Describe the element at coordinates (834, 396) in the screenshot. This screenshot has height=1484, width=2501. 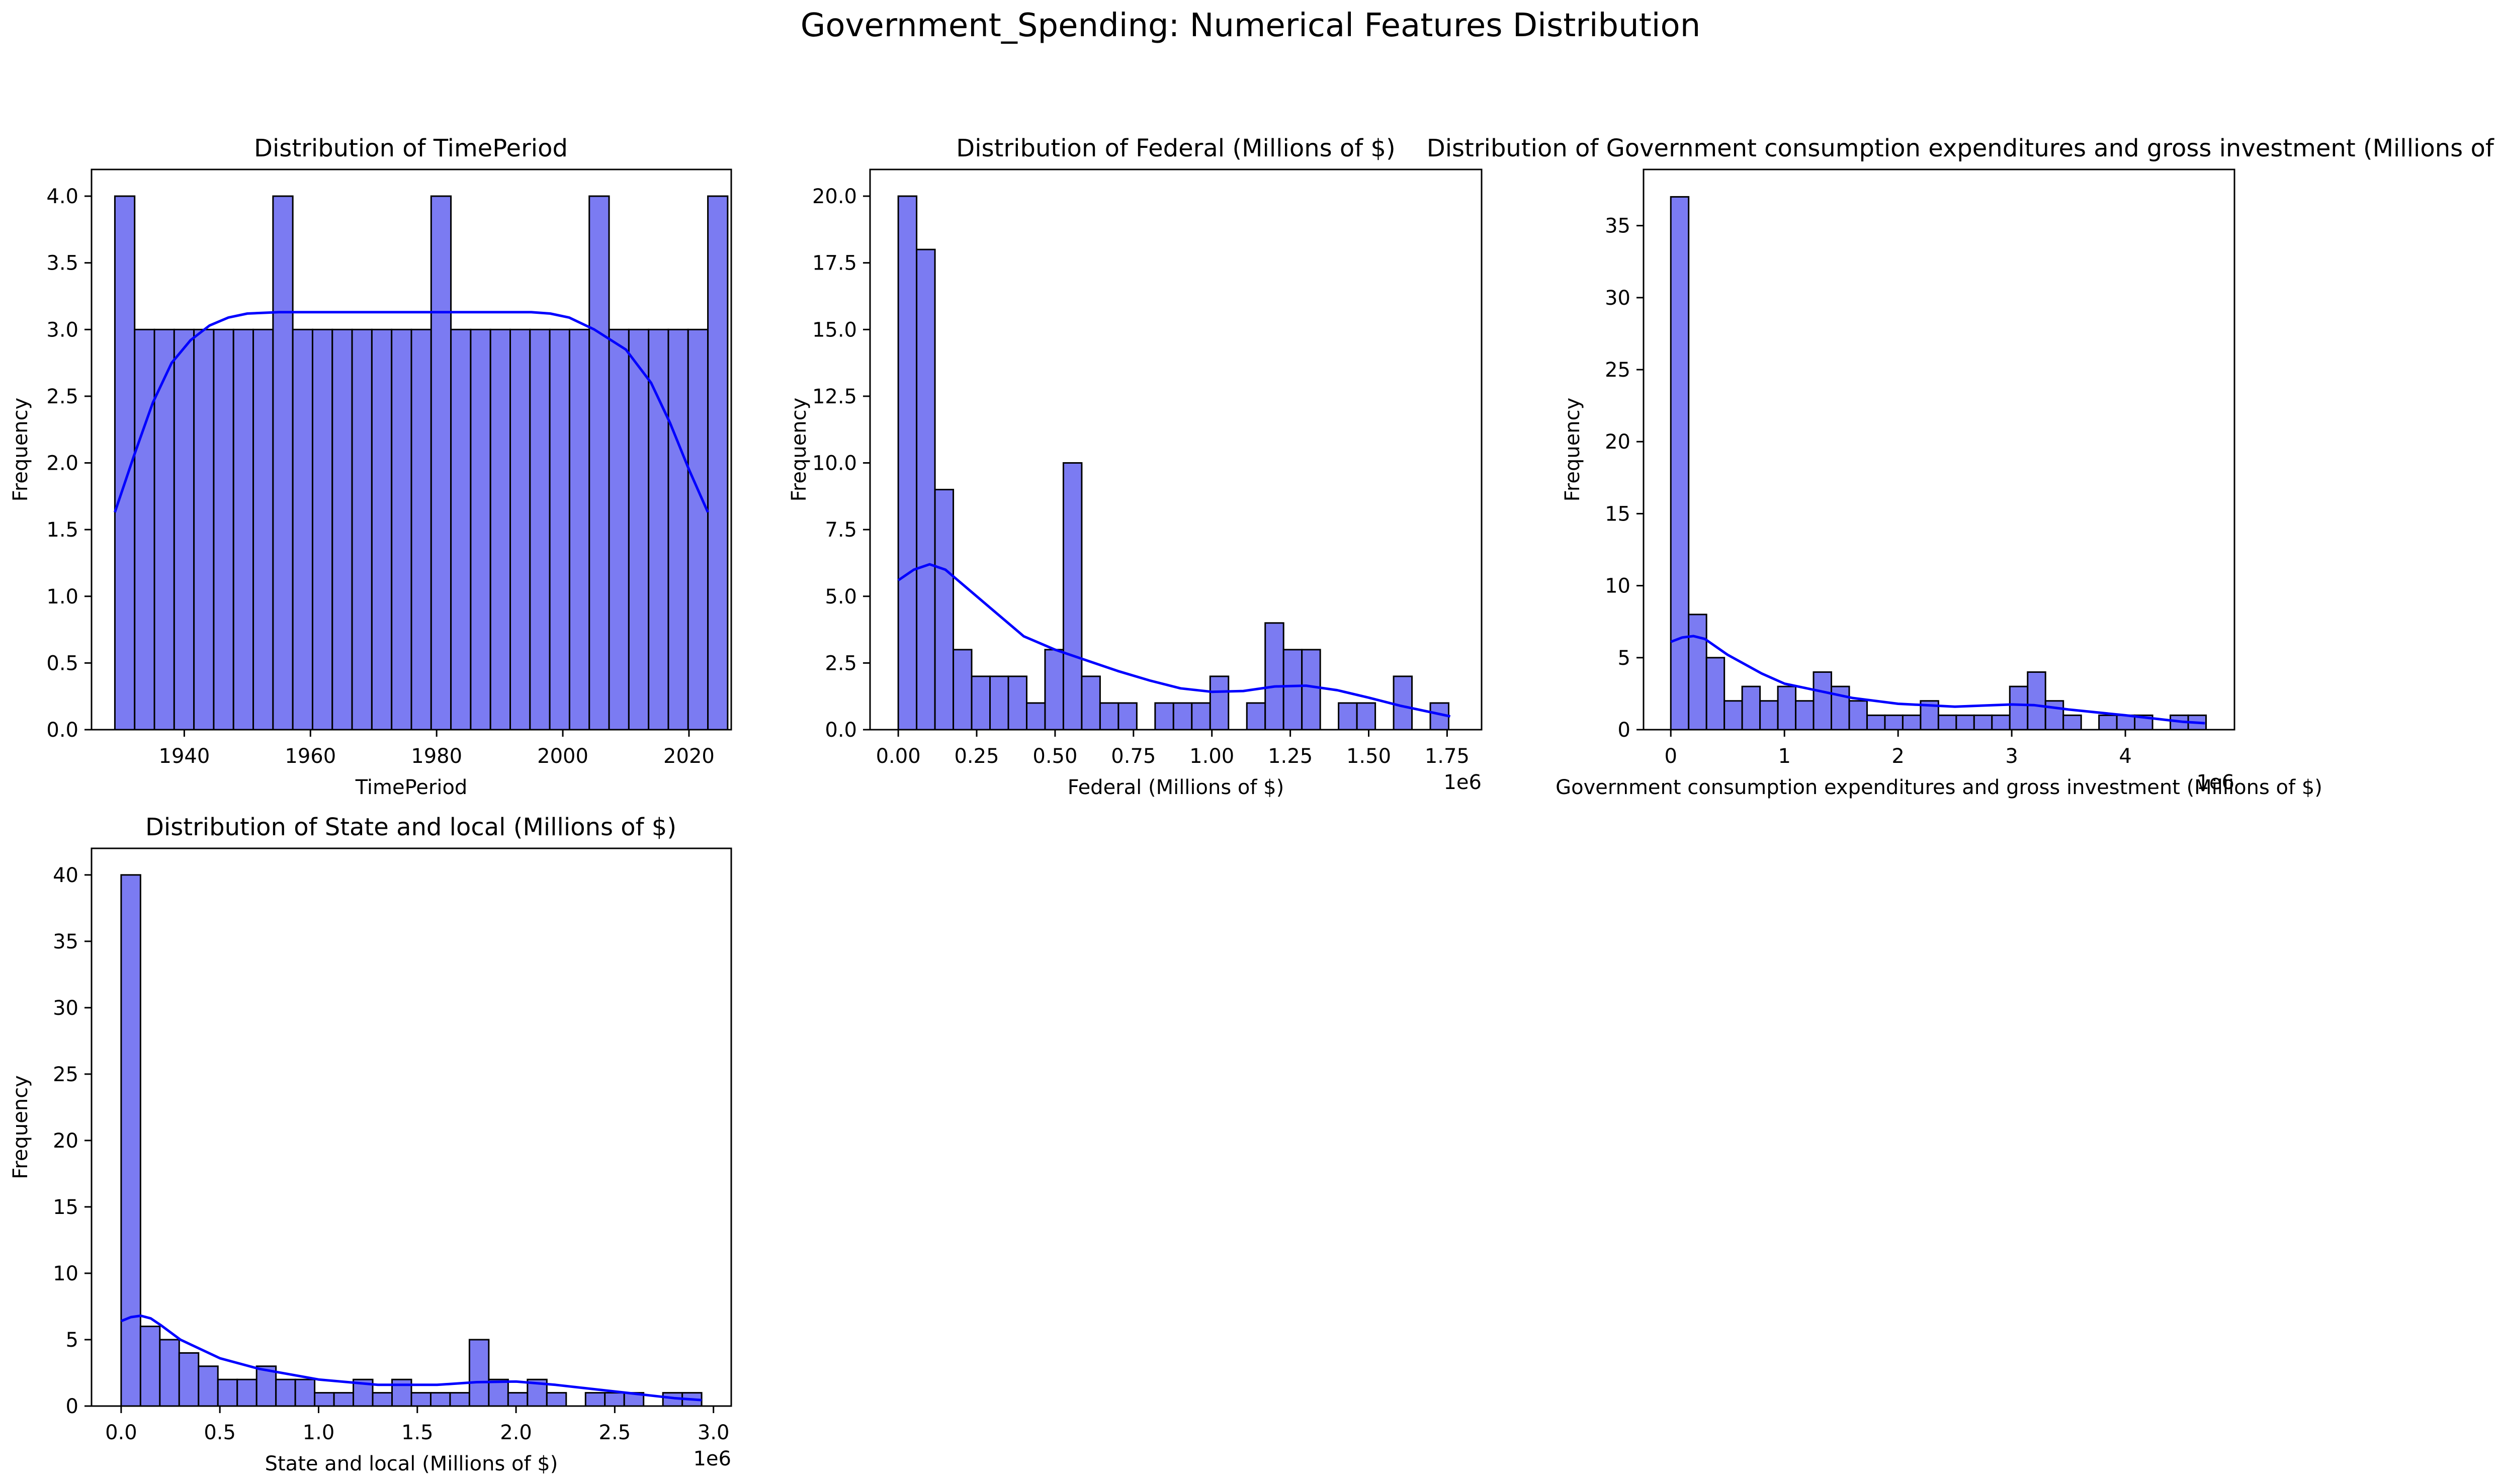
I see `y-tick-label: 12.5` at that location.